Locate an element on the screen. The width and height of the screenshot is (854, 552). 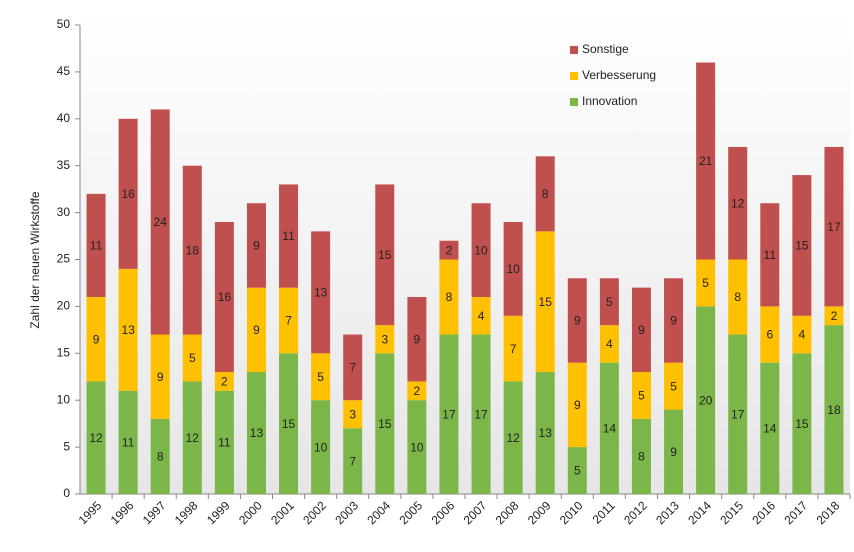
data-label: 12 is located at coordinates (96, 438).